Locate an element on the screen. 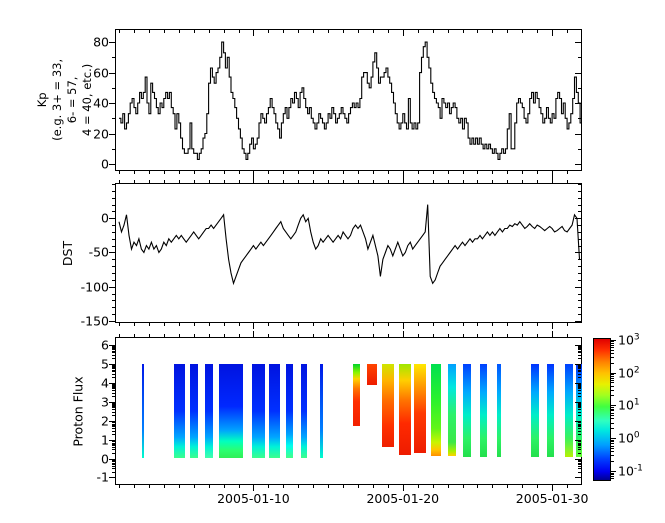 The height and width of the screenshot is (523, 665). colorbar is located at coordinates (602, 409).